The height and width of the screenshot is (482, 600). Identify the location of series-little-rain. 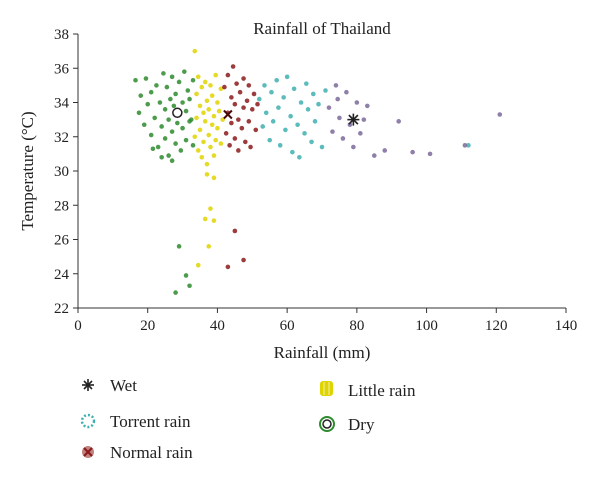
(208, 158).